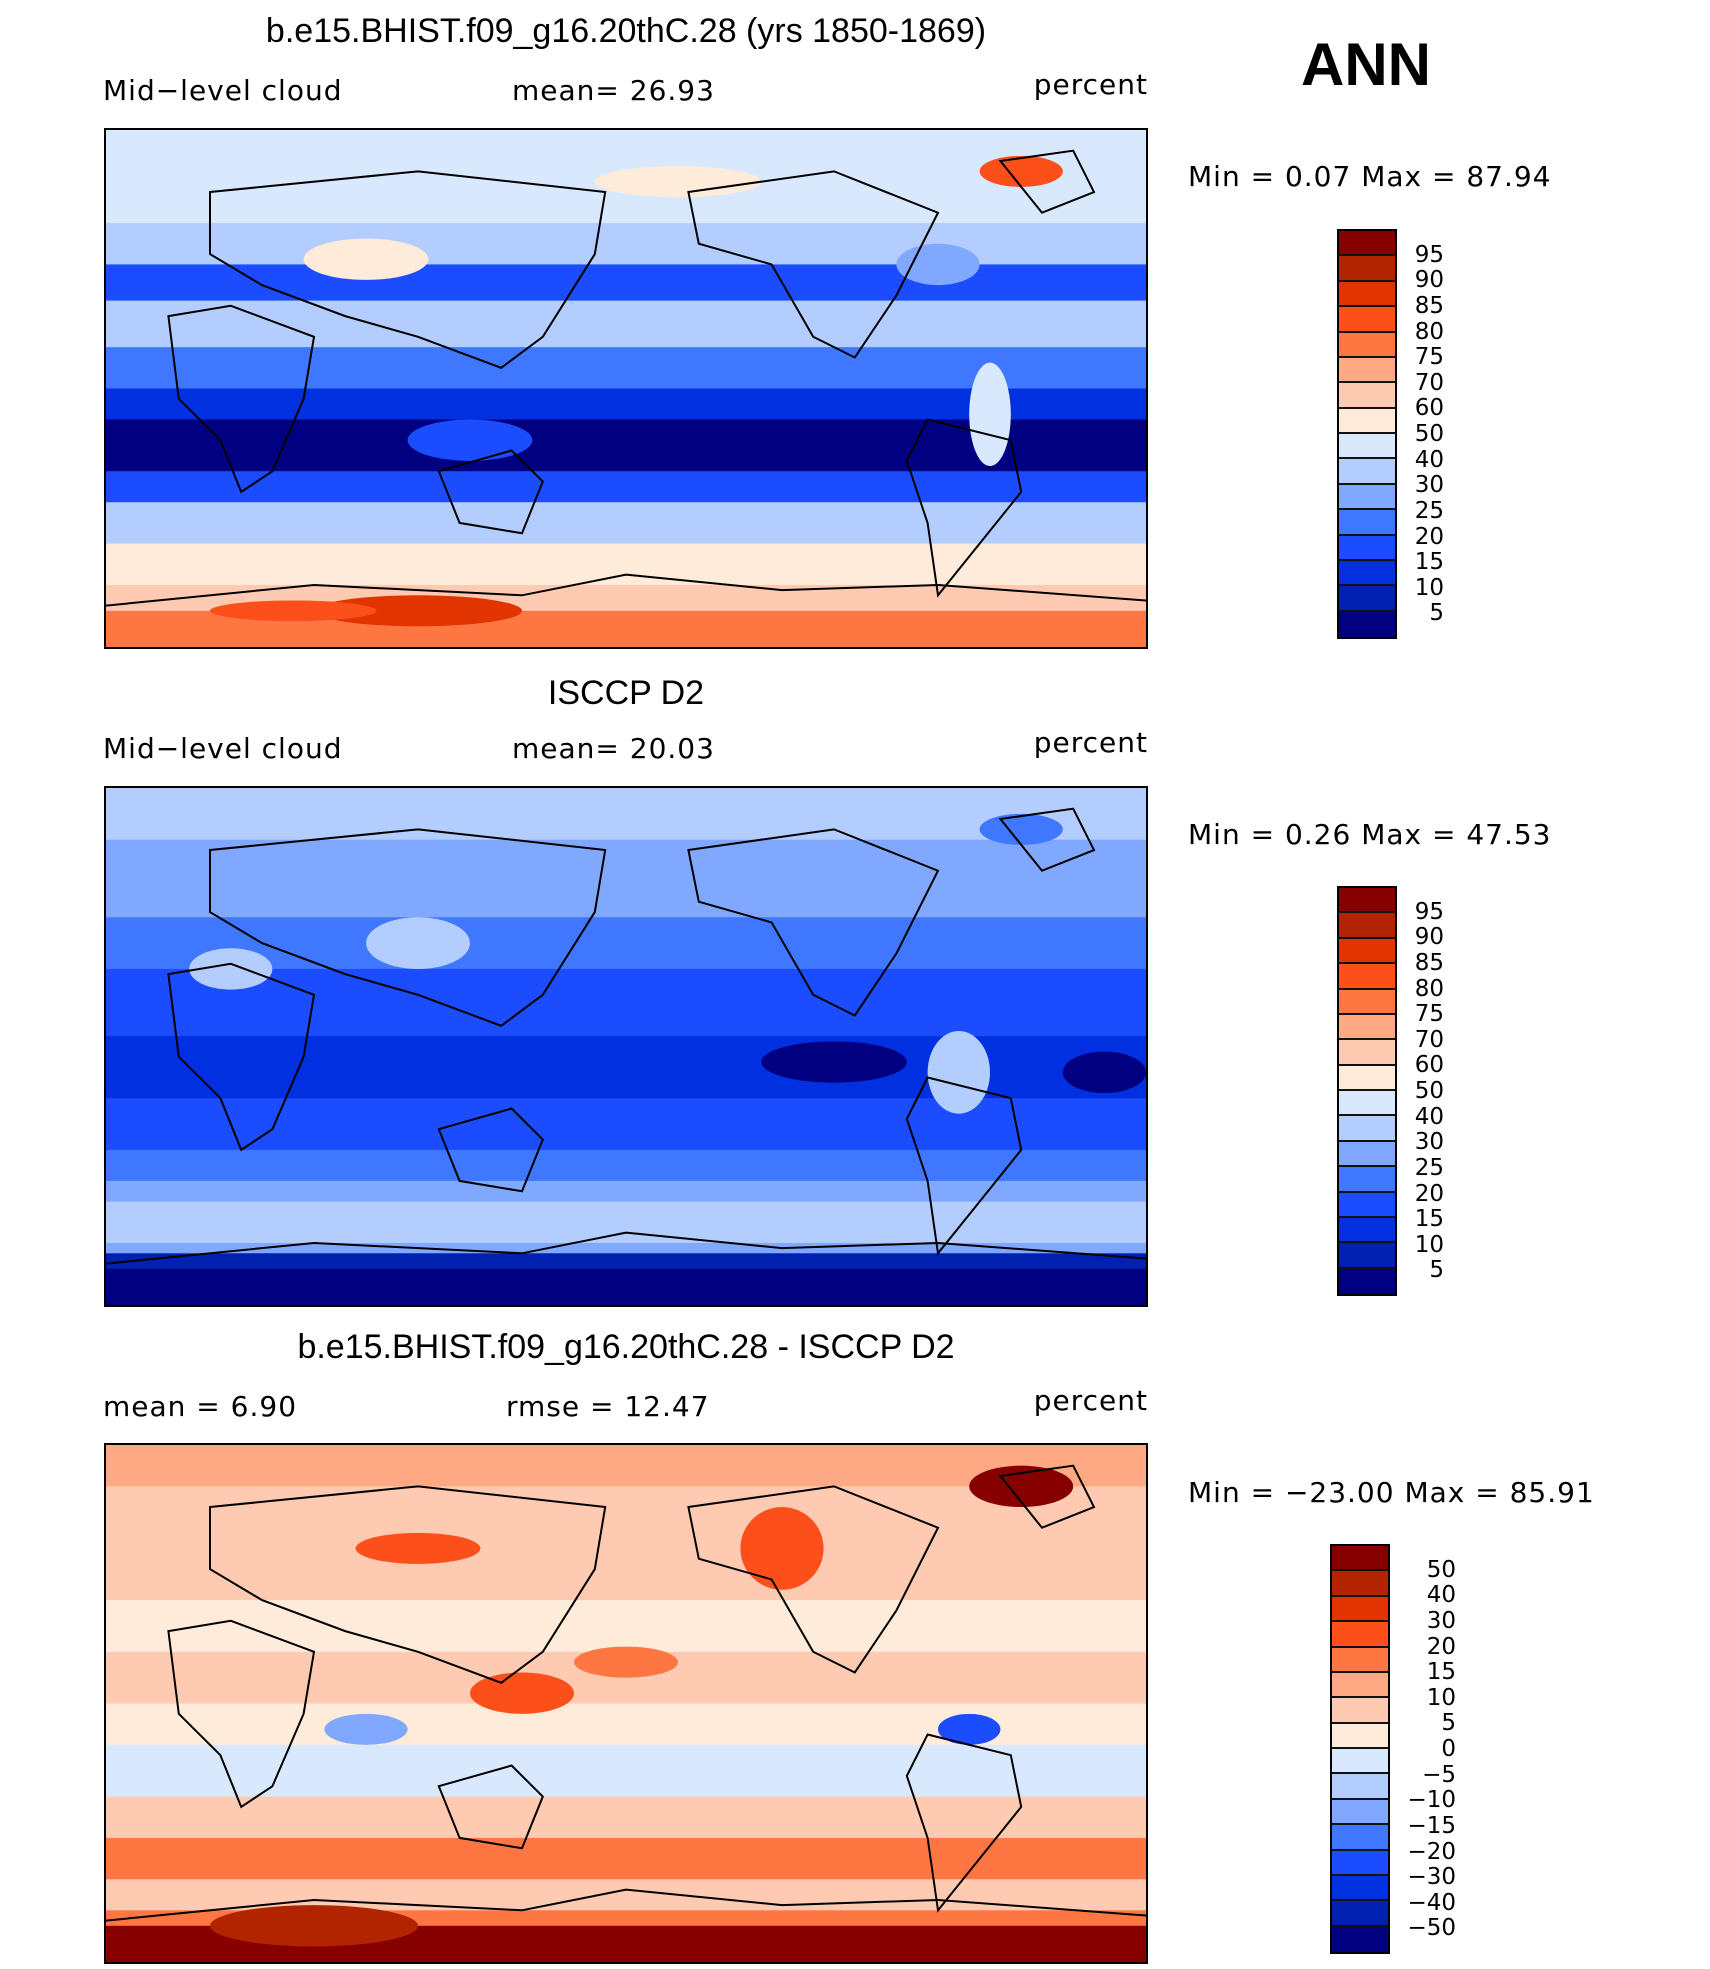 Image resolution: width=1710 pixels, height=1969 pixels. Describe the element at coordinates (1439, 1774) in the screenshot. I see `colorbar-tick-label: −5` at that location.